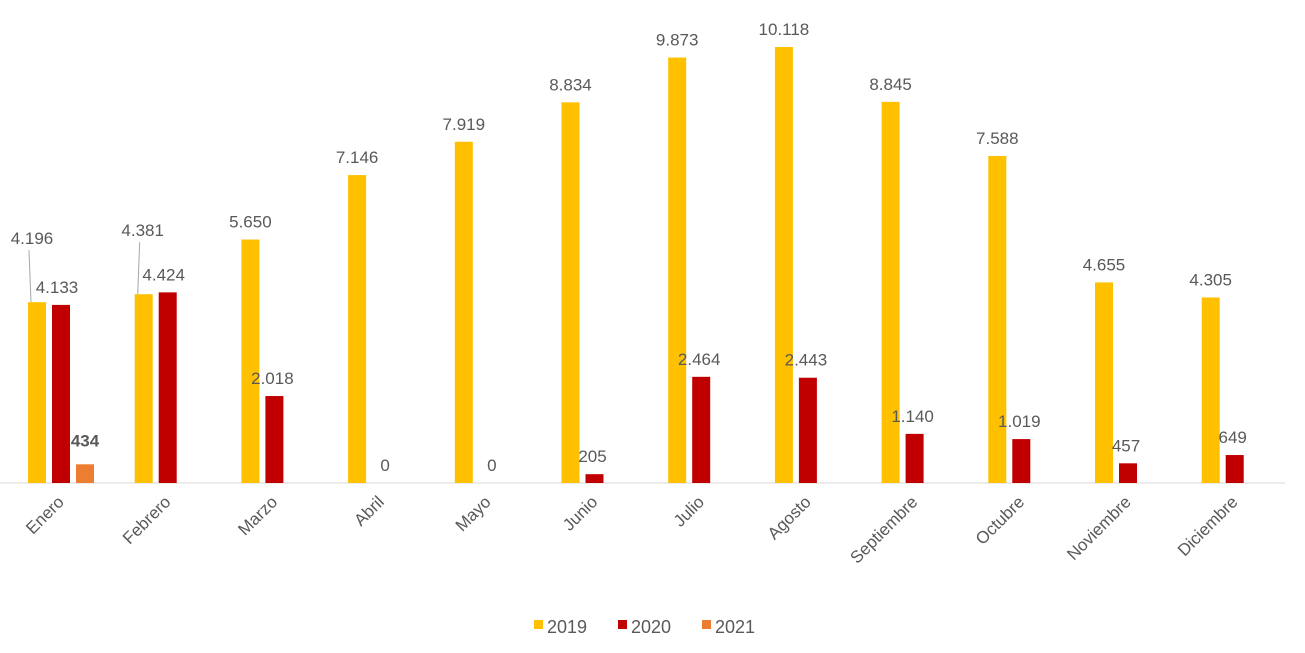 The image size is (1305, 653). What do you see at coordinates (473, 513) in the screenshot?
I see `x-tick-label-Mayo: Mayo` at bounding box center [473, 513].